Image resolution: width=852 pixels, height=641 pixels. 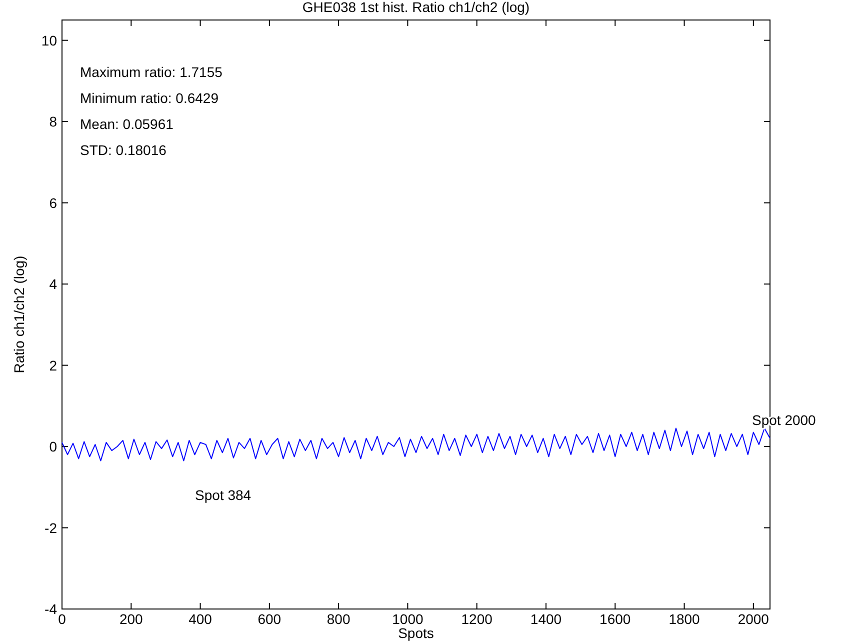 I want to click on x-tick-label: 1000, so click(x=408, y=619).